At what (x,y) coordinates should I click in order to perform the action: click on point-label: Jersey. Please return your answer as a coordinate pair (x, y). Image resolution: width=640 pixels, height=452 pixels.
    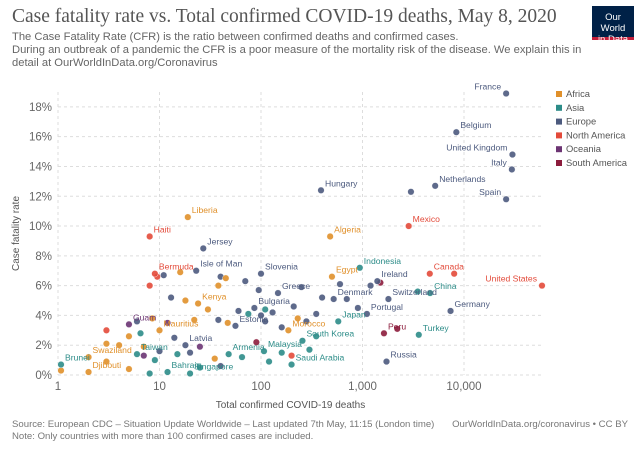
    Looking at the image, I should click on (220, 241).